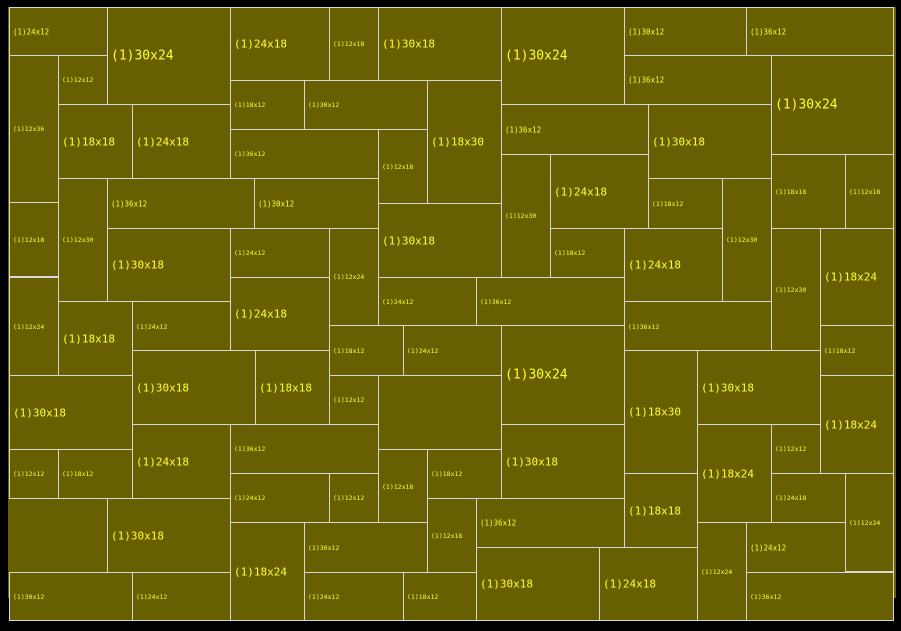  What do you see at coordinates (654, 412) in the screenshot?
I see `cut-piece-label: (1)18x30` at bounding box center [654, 412].